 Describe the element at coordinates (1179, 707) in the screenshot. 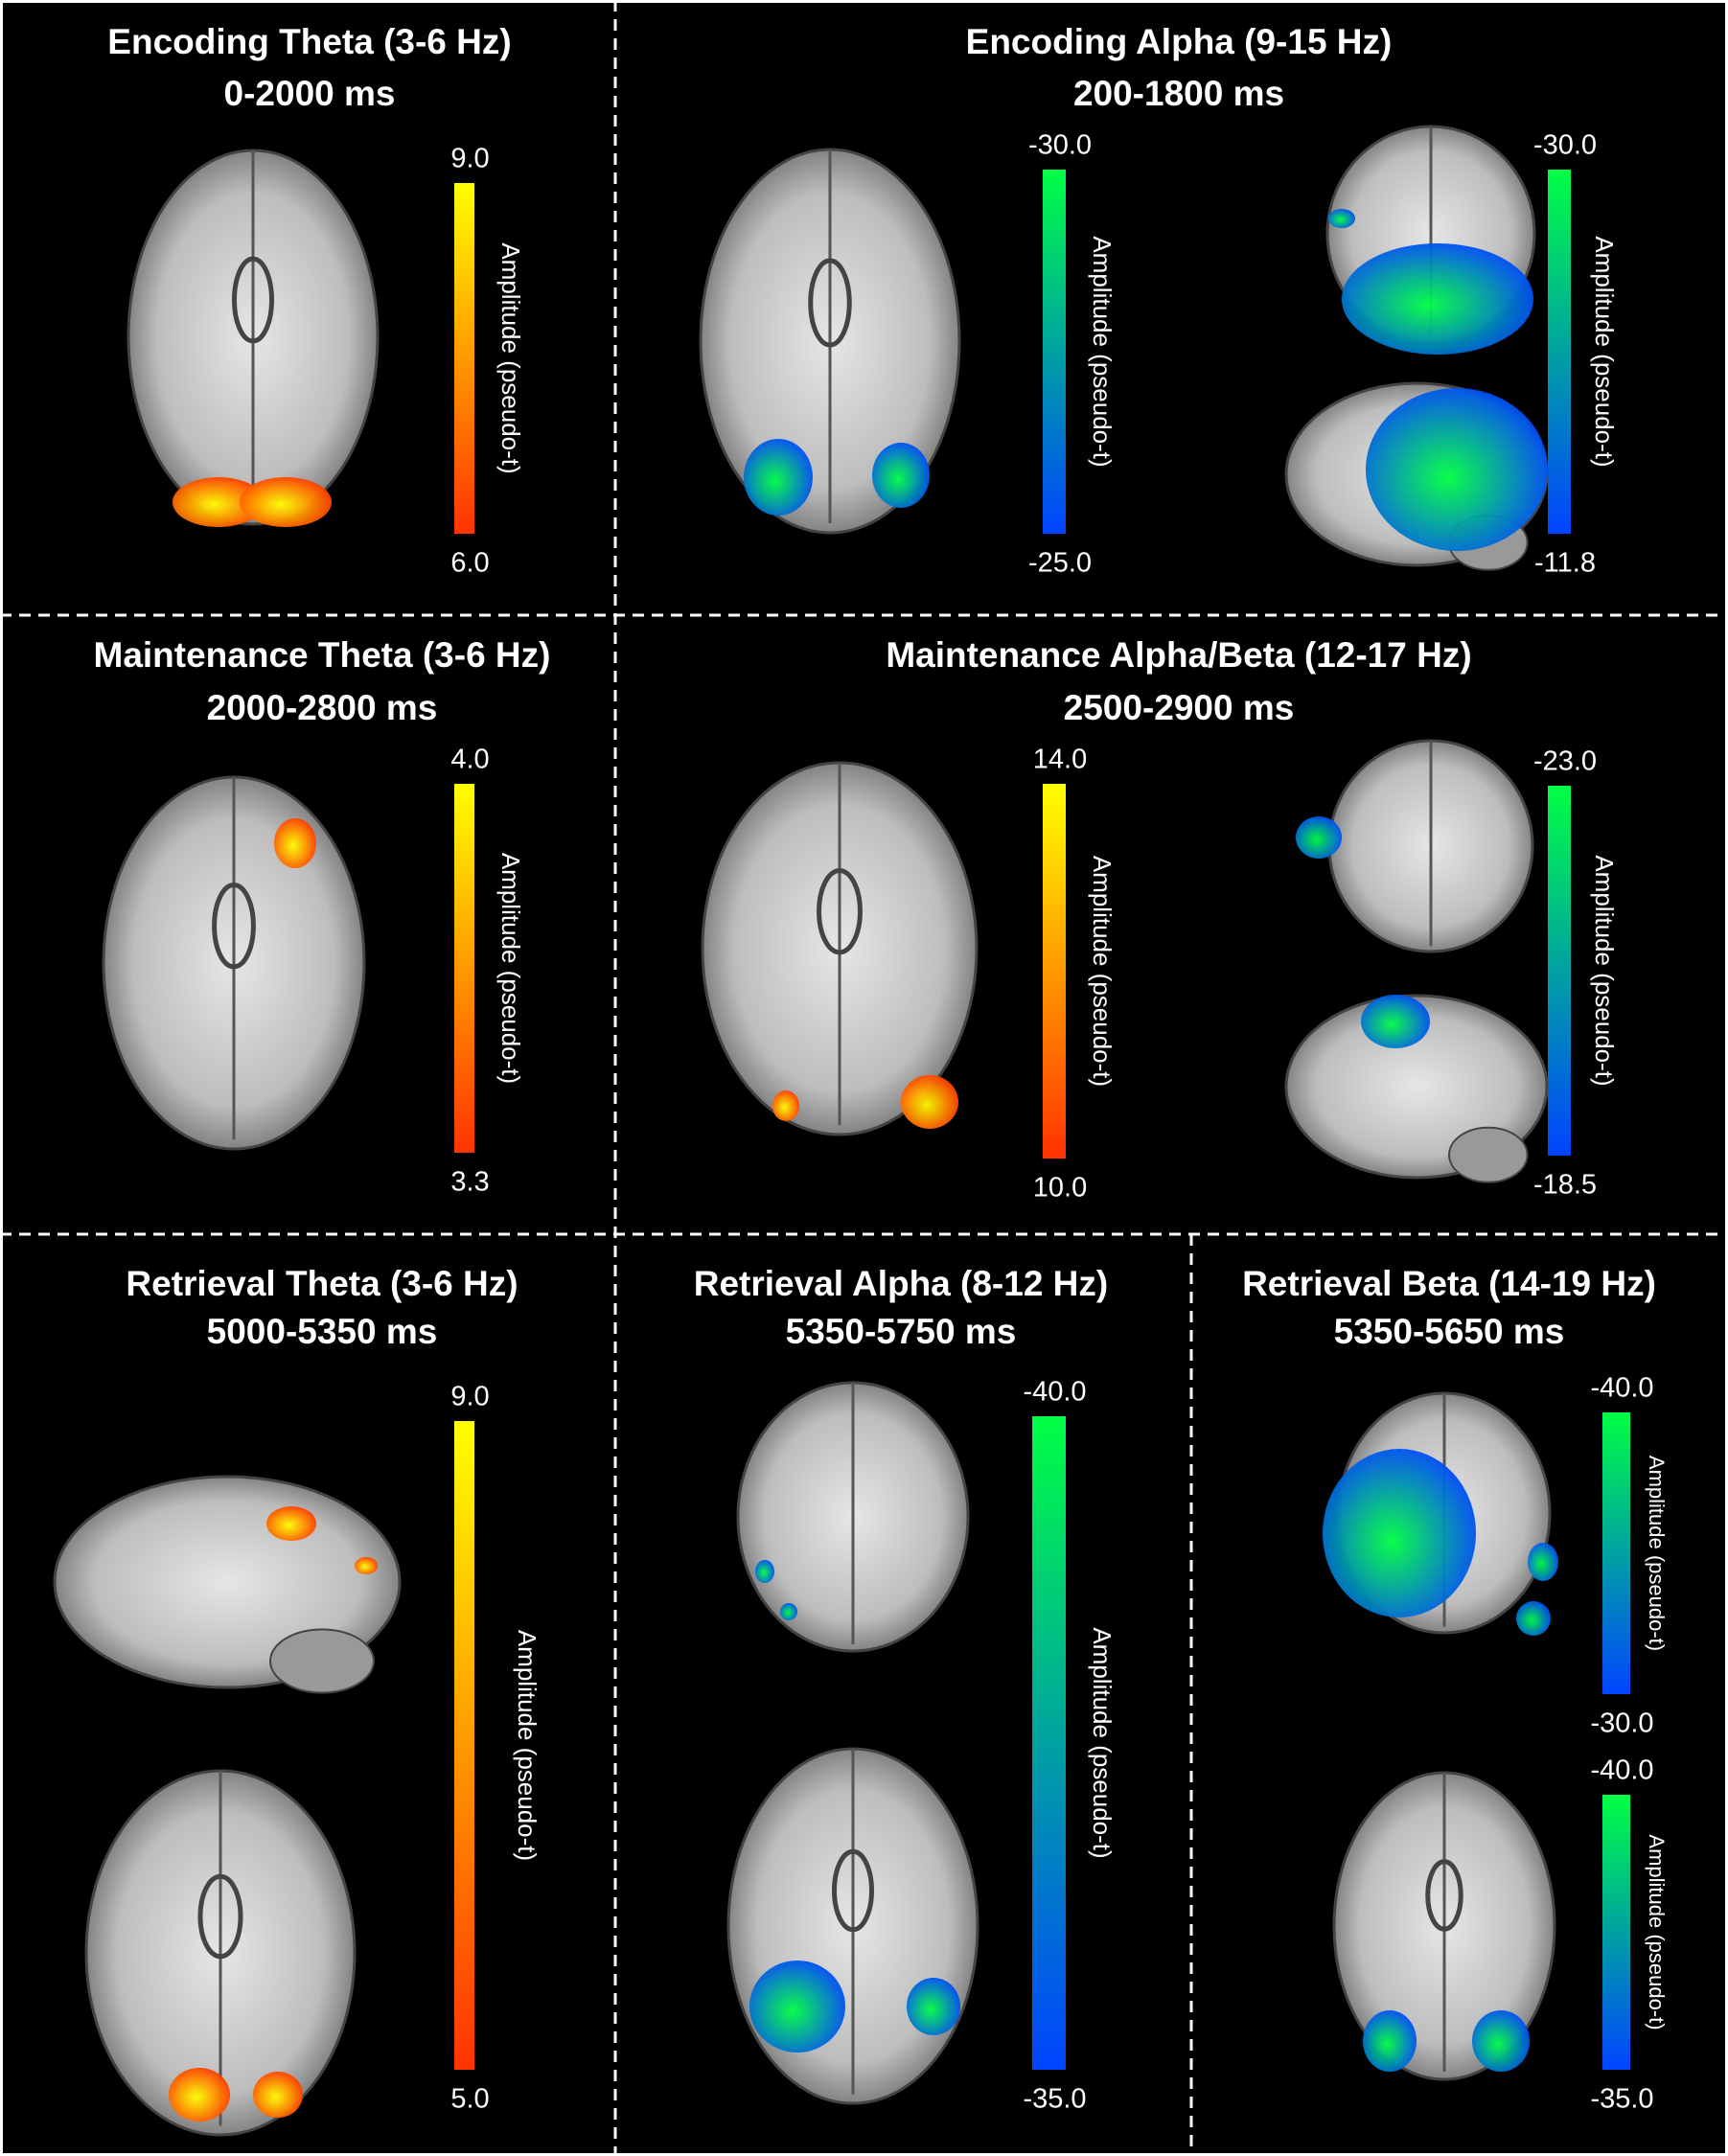

I see `panel-window: 2500-2900 ms` at that location.